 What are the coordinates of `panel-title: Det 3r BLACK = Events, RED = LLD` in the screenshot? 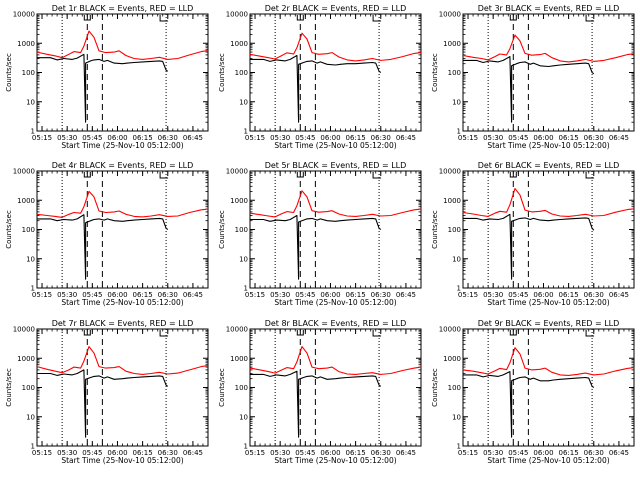 It's located at (549, 8).